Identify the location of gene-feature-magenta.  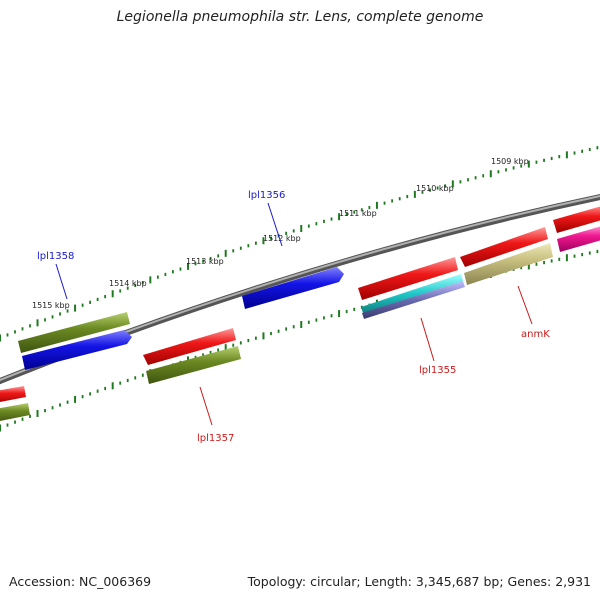
(578, 238).